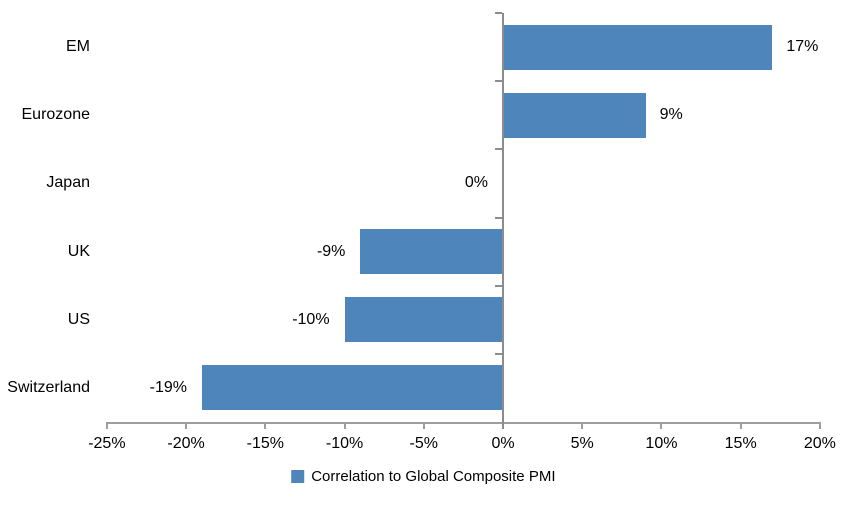 This screenshot has height=513, width=852. What do you see at coordinates (671, 115) in the screenshot?
I see `value-label-eurozone: 9%` at bounding box center [671, 115].